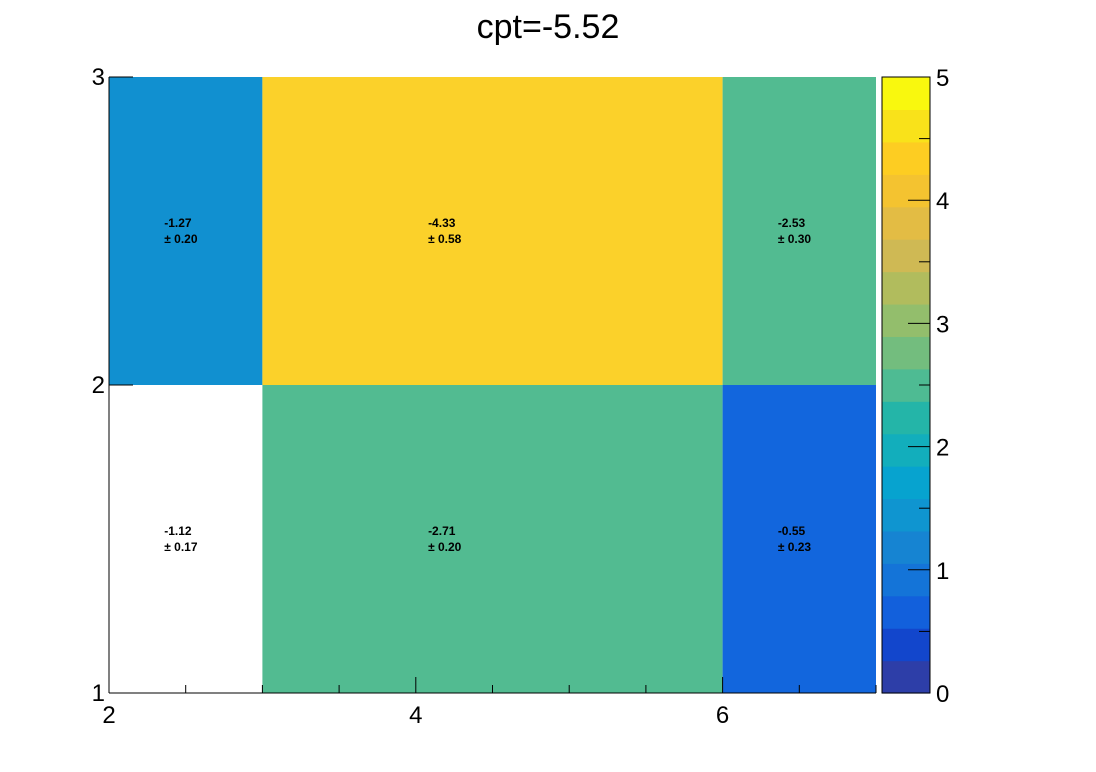 The width and height of the screenshot is (1096, 772). I want to click on color-scale: 0 1 2 3 4 5, so click(915, 386).